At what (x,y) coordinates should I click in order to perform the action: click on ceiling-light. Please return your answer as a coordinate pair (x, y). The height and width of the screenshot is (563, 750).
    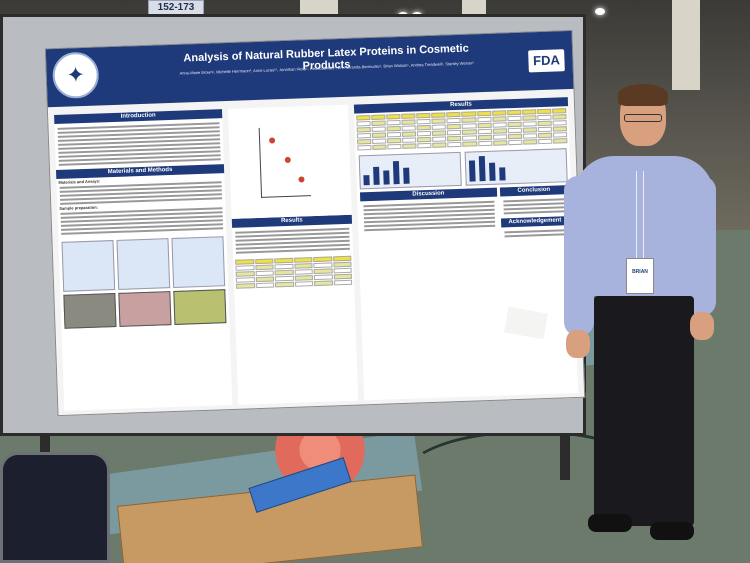
    Looking at the image, I should click on (600, 11).